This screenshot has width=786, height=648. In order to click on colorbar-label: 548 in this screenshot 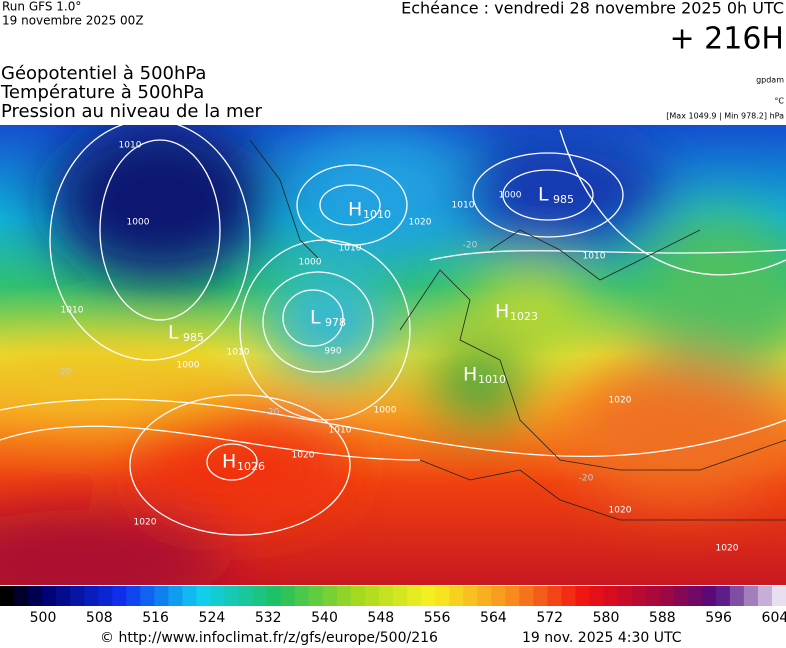, I will do `click(380, 618)`.